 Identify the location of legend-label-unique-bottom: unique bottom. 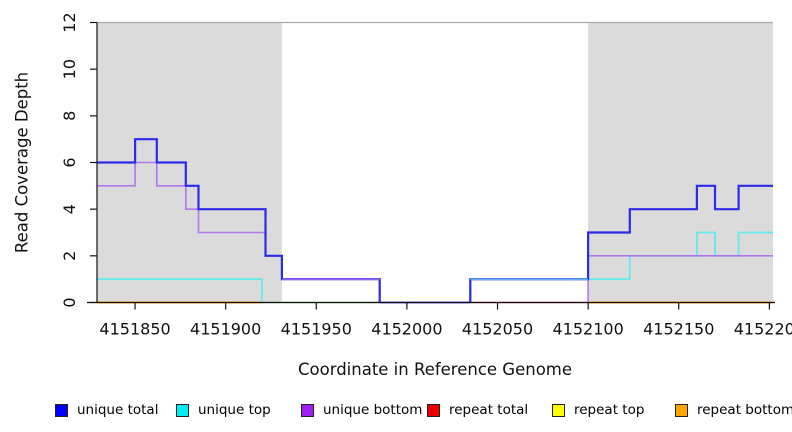
(373, 410).